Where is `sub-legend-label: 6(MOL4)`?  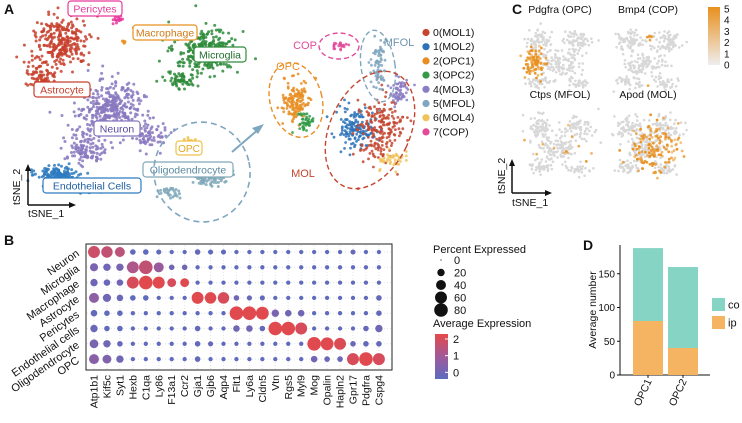 sub-legend-label: 6(MOL4) is located at coordinates (453, 118).